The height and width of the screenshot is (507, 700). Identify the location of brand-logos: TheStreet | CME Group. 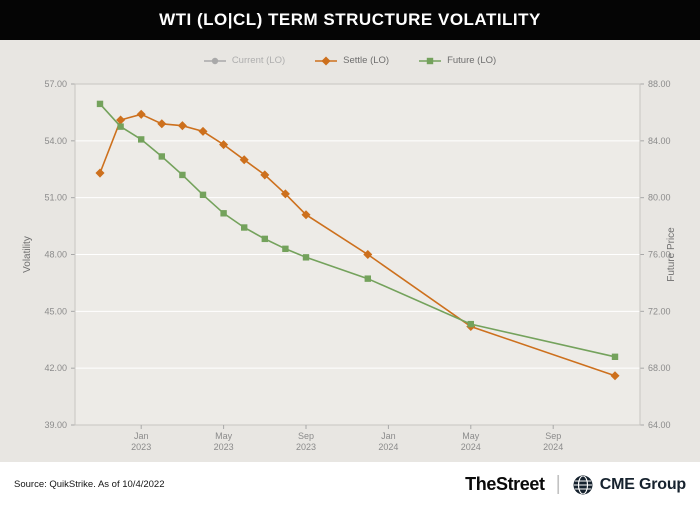
(575, 484).